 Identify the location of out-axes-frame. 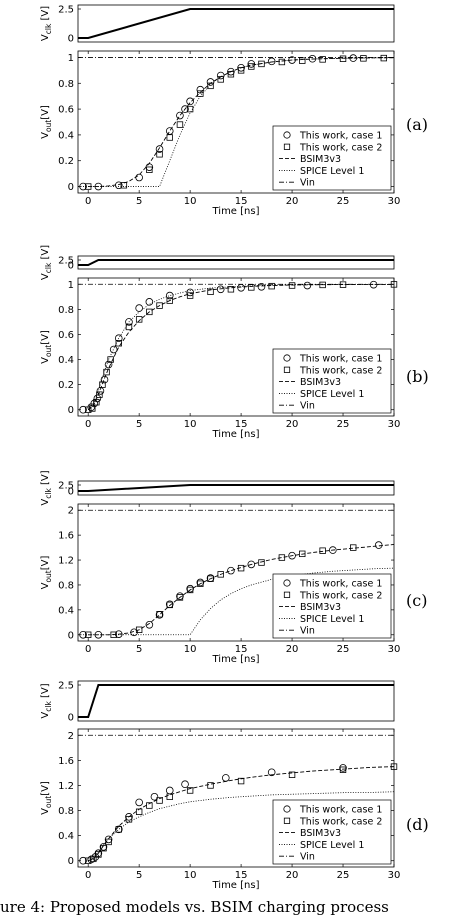
(236, 572).